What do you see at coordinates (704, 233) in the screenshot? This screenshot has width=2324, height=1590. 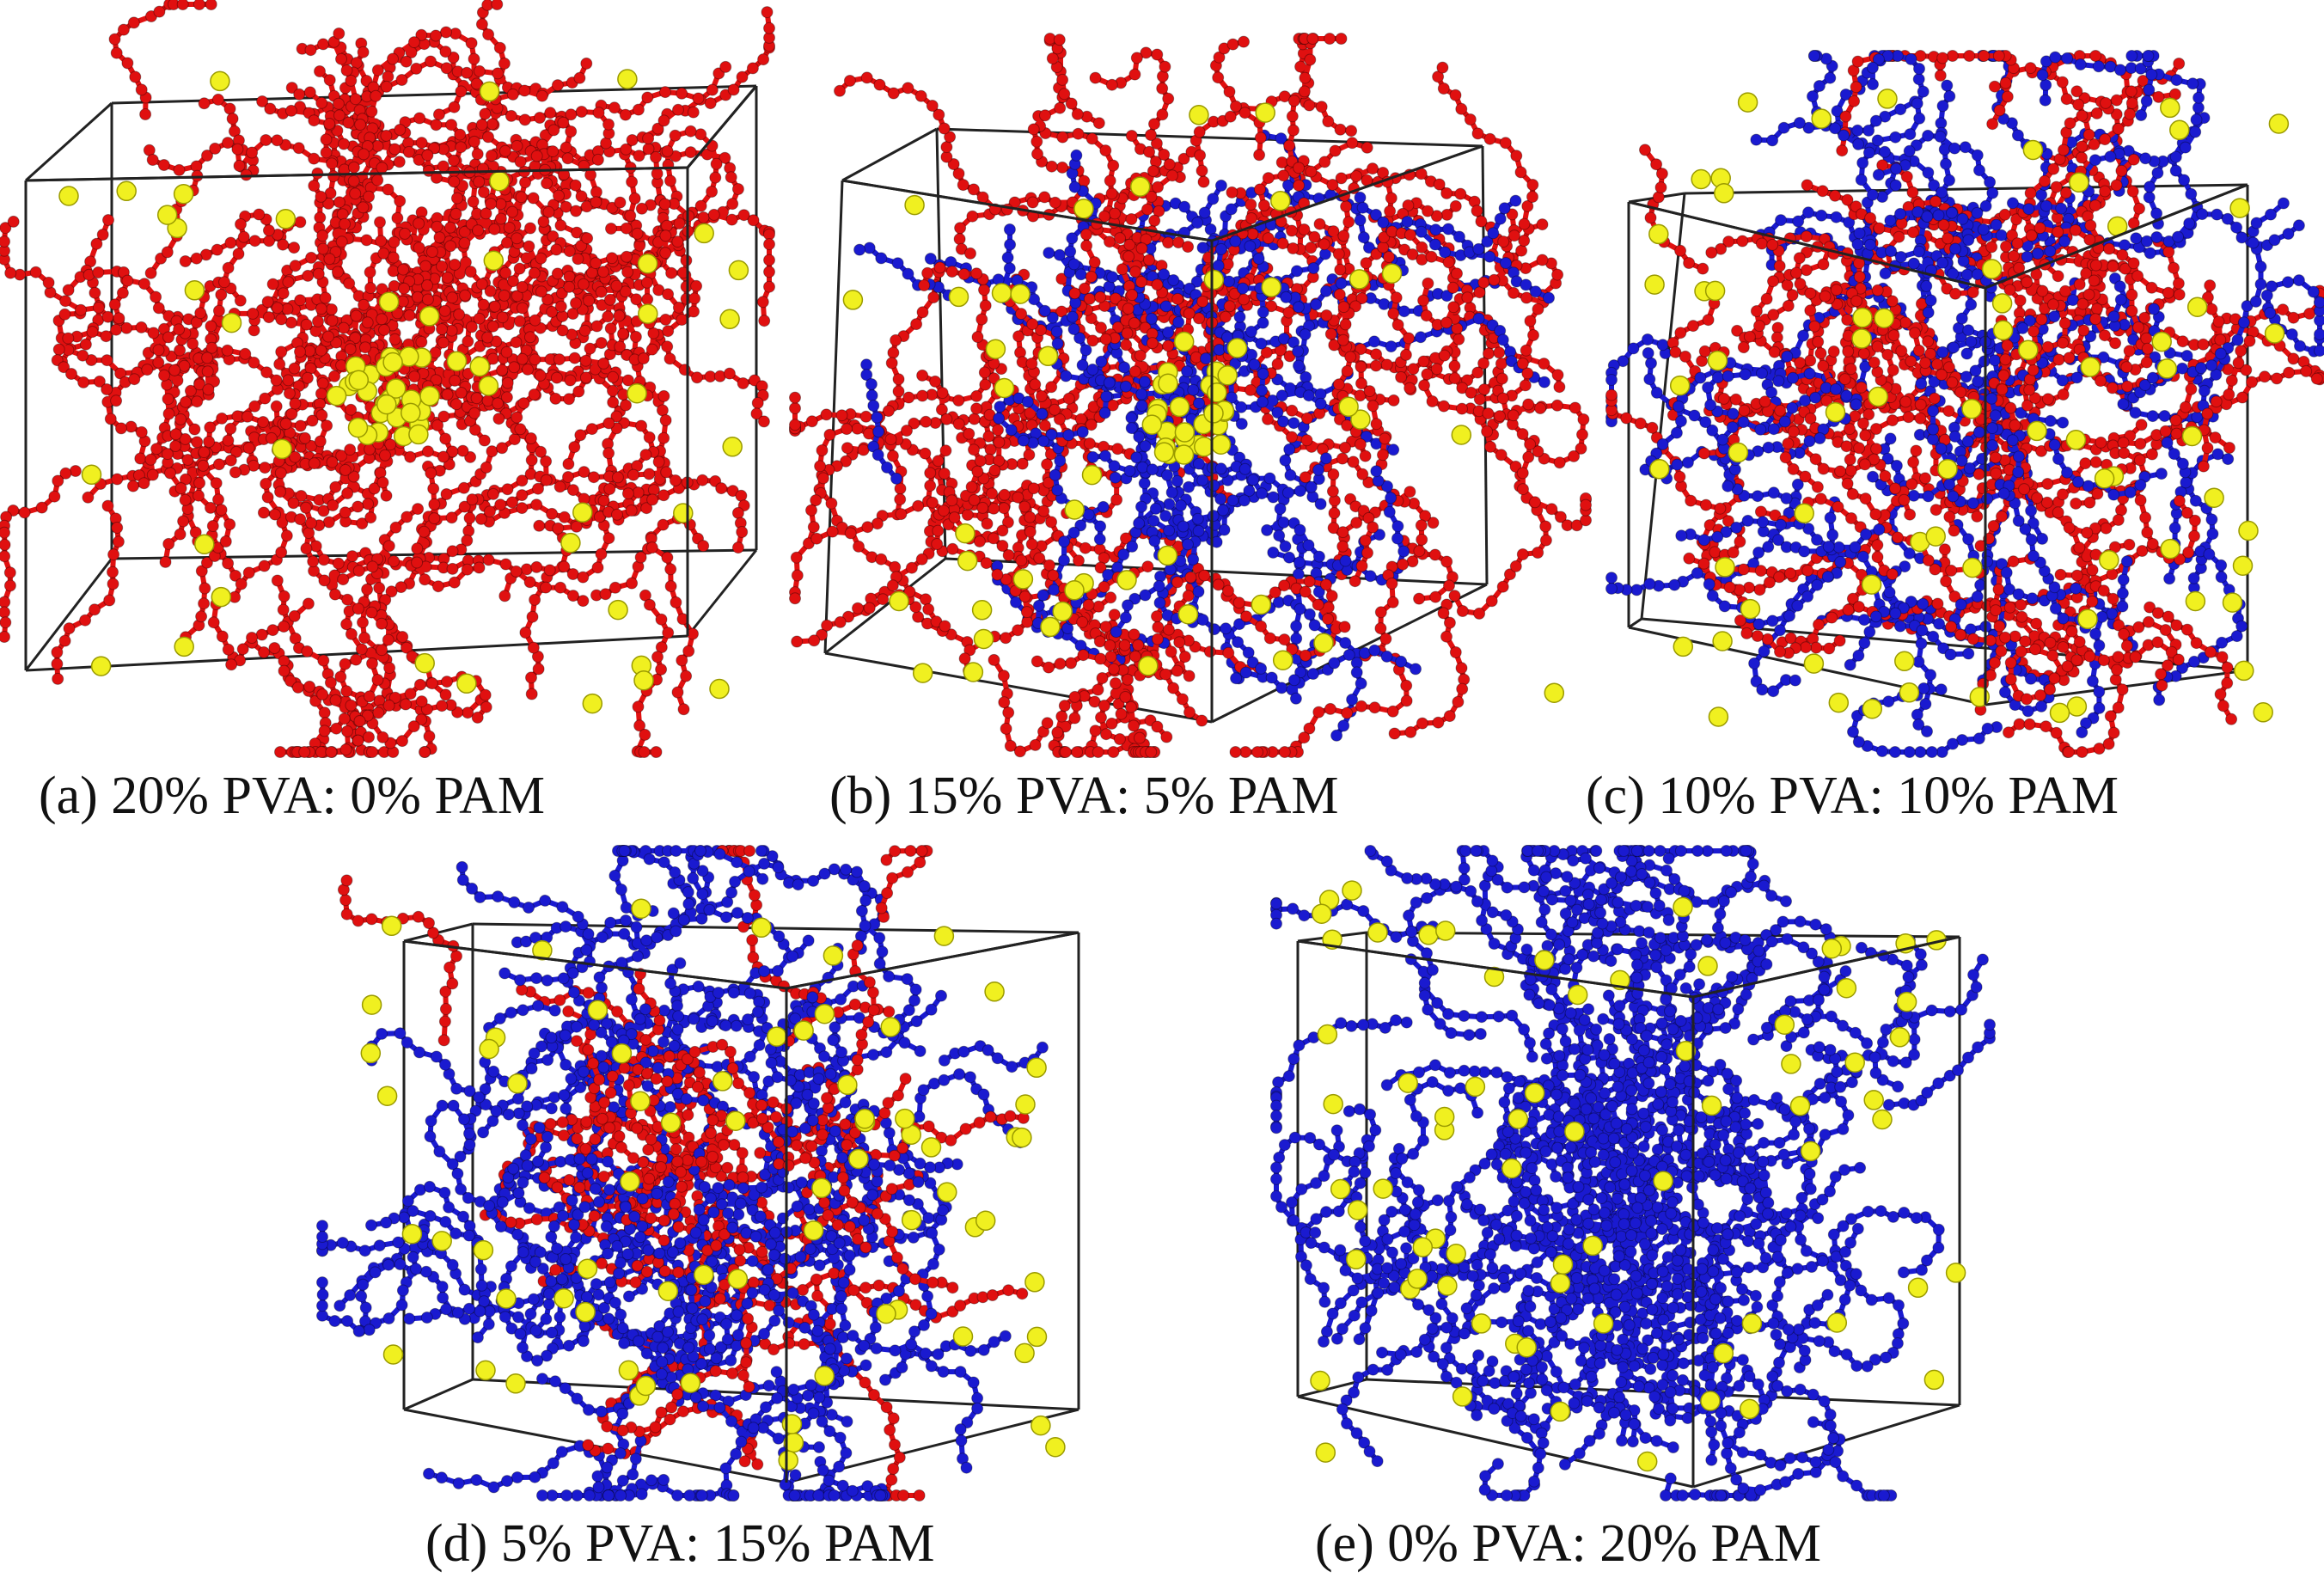 I see `particle` at bounding box center [704, 233].